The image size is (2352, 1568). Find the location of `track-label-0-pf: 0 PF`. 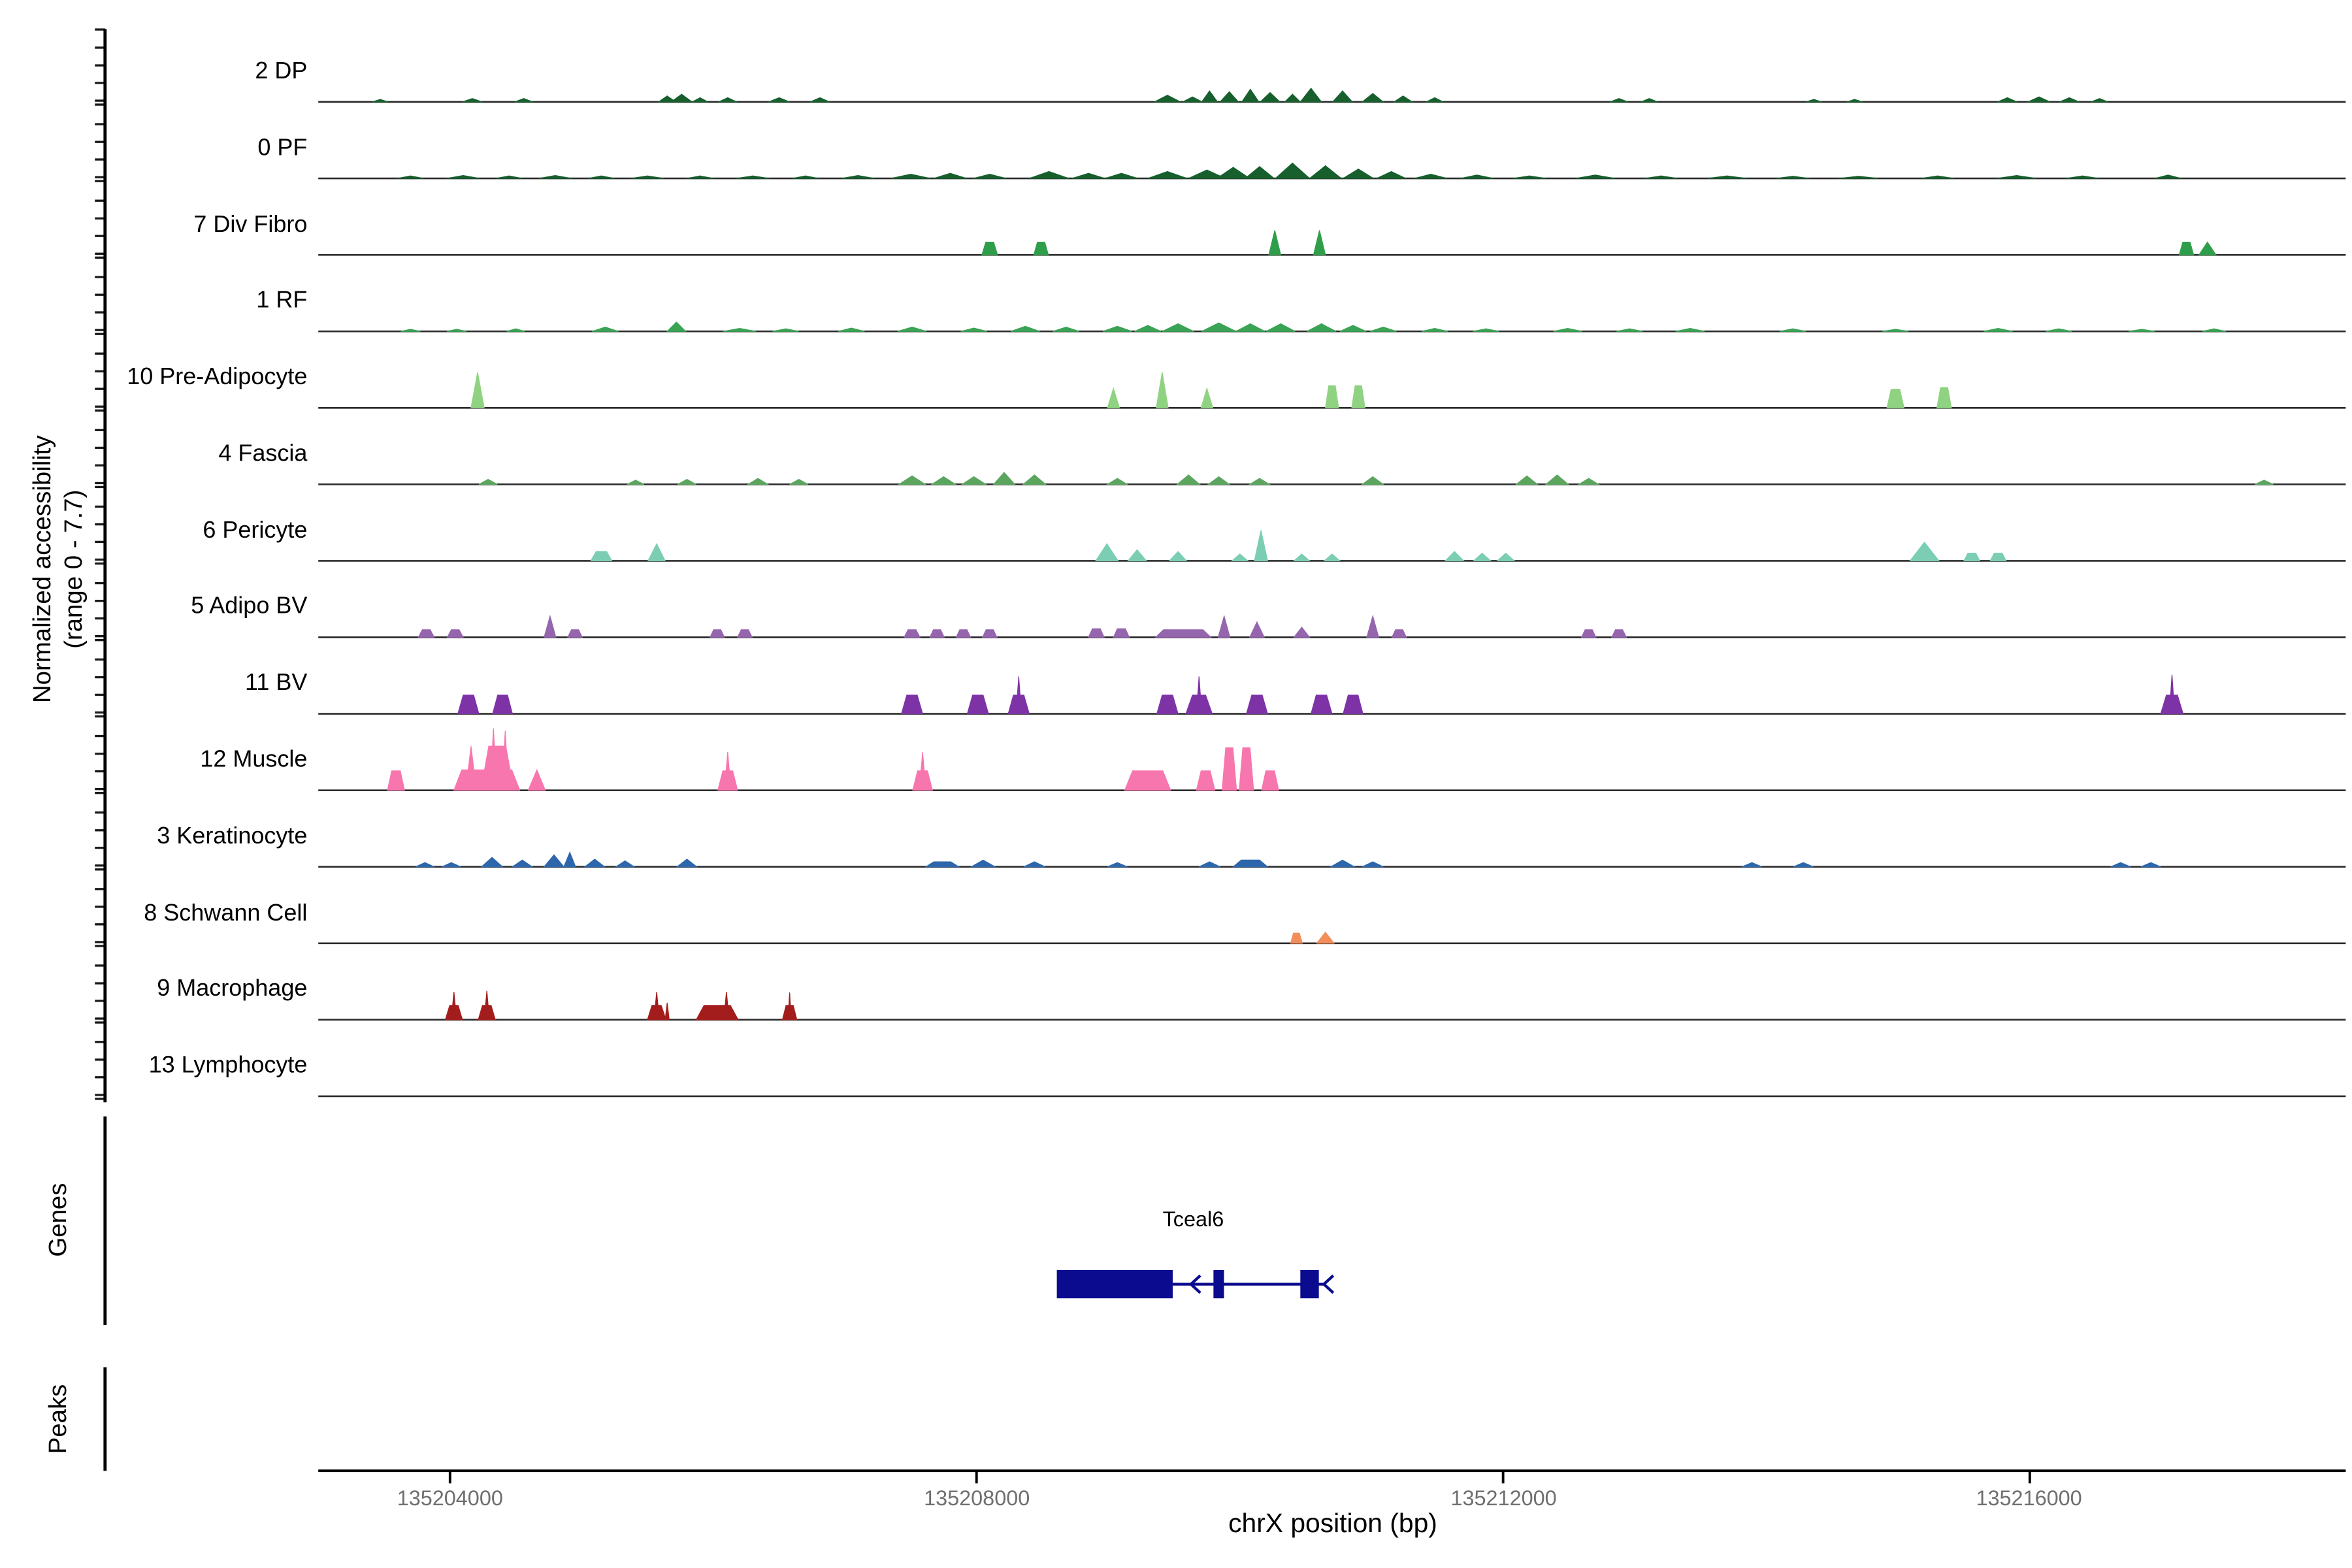

track-label-0-pf: 0 PF is located at coordinates (282, 147).